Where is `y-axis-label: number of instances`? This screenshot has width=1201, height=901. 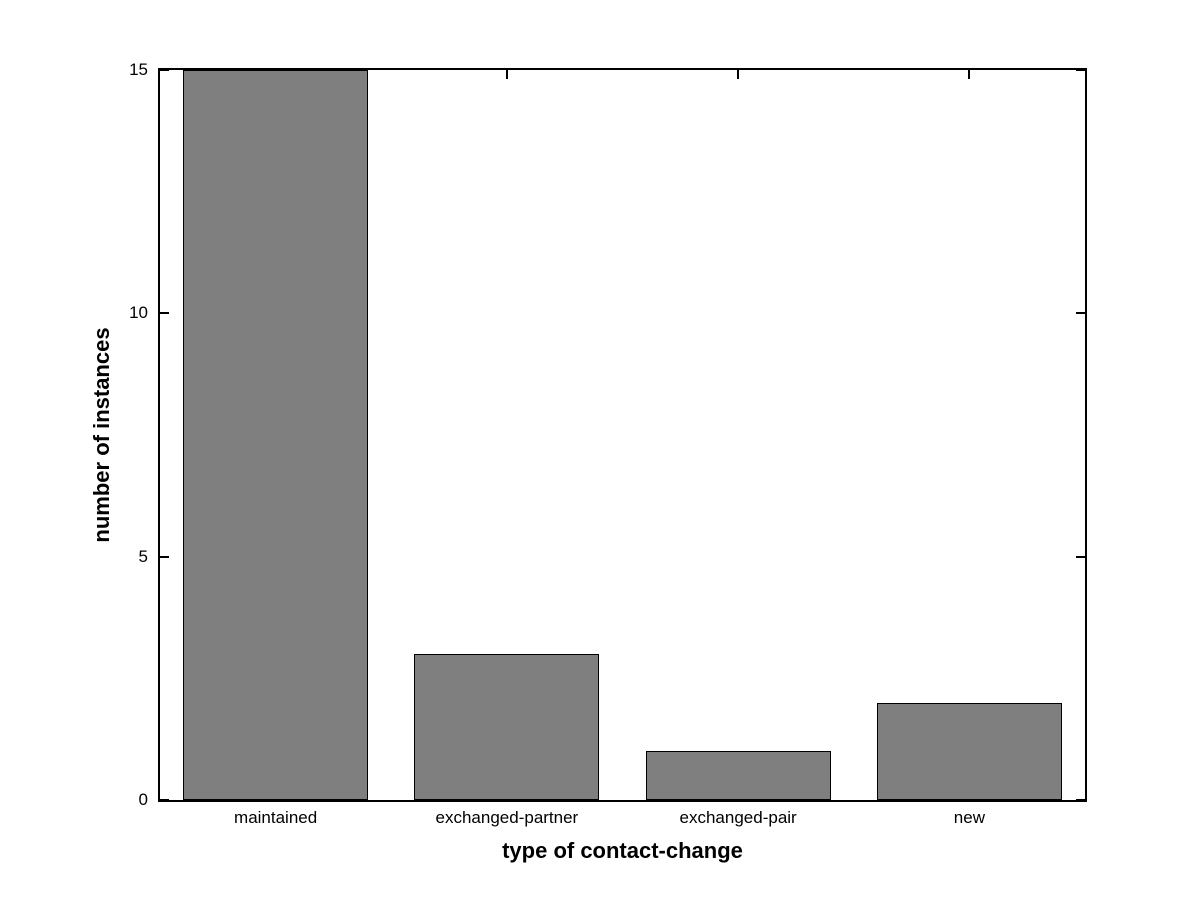
y-axis-label: number of instances is located at coordinates (101, 435).